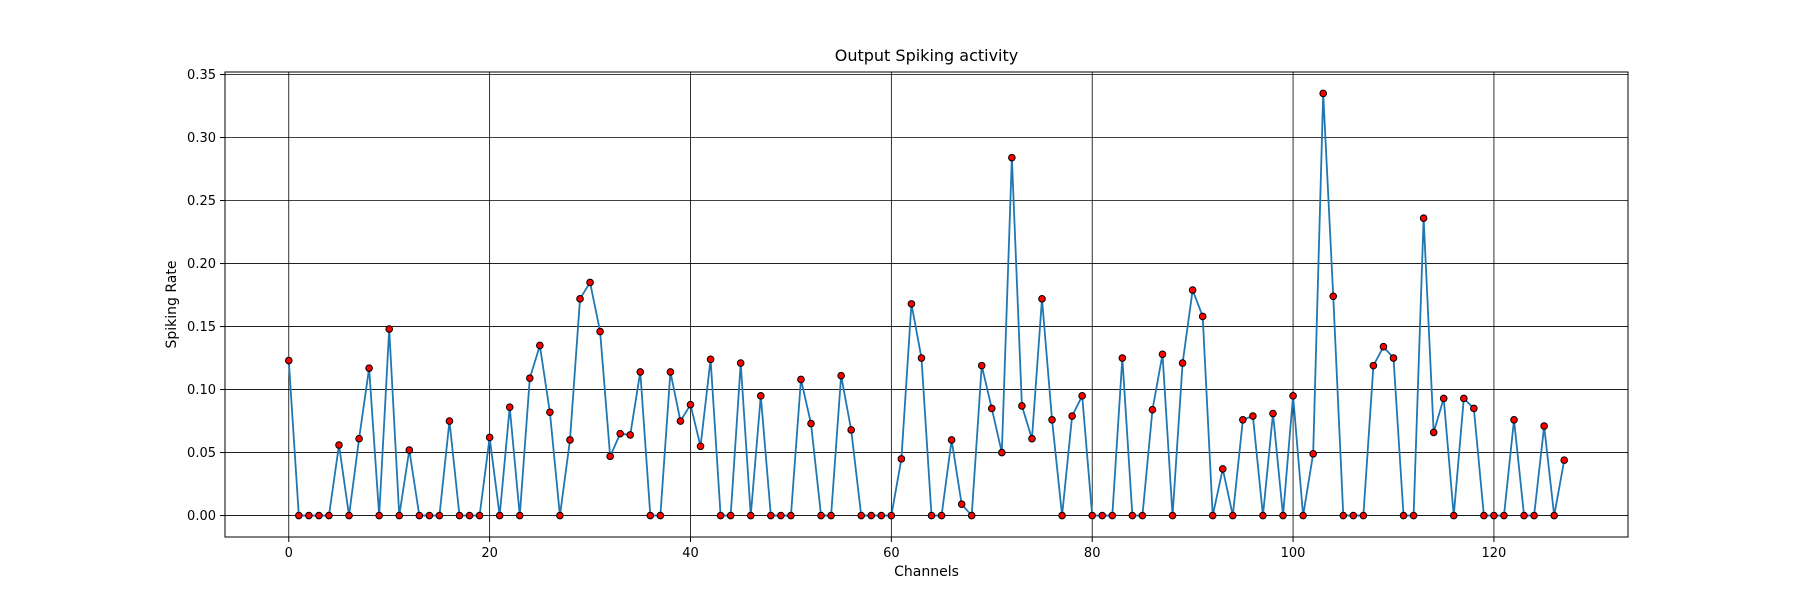  What do you see at coordinates (1092, 553) in the screenshot?
I see `x-tick-label: 80` at bounding box center [1092, 553].